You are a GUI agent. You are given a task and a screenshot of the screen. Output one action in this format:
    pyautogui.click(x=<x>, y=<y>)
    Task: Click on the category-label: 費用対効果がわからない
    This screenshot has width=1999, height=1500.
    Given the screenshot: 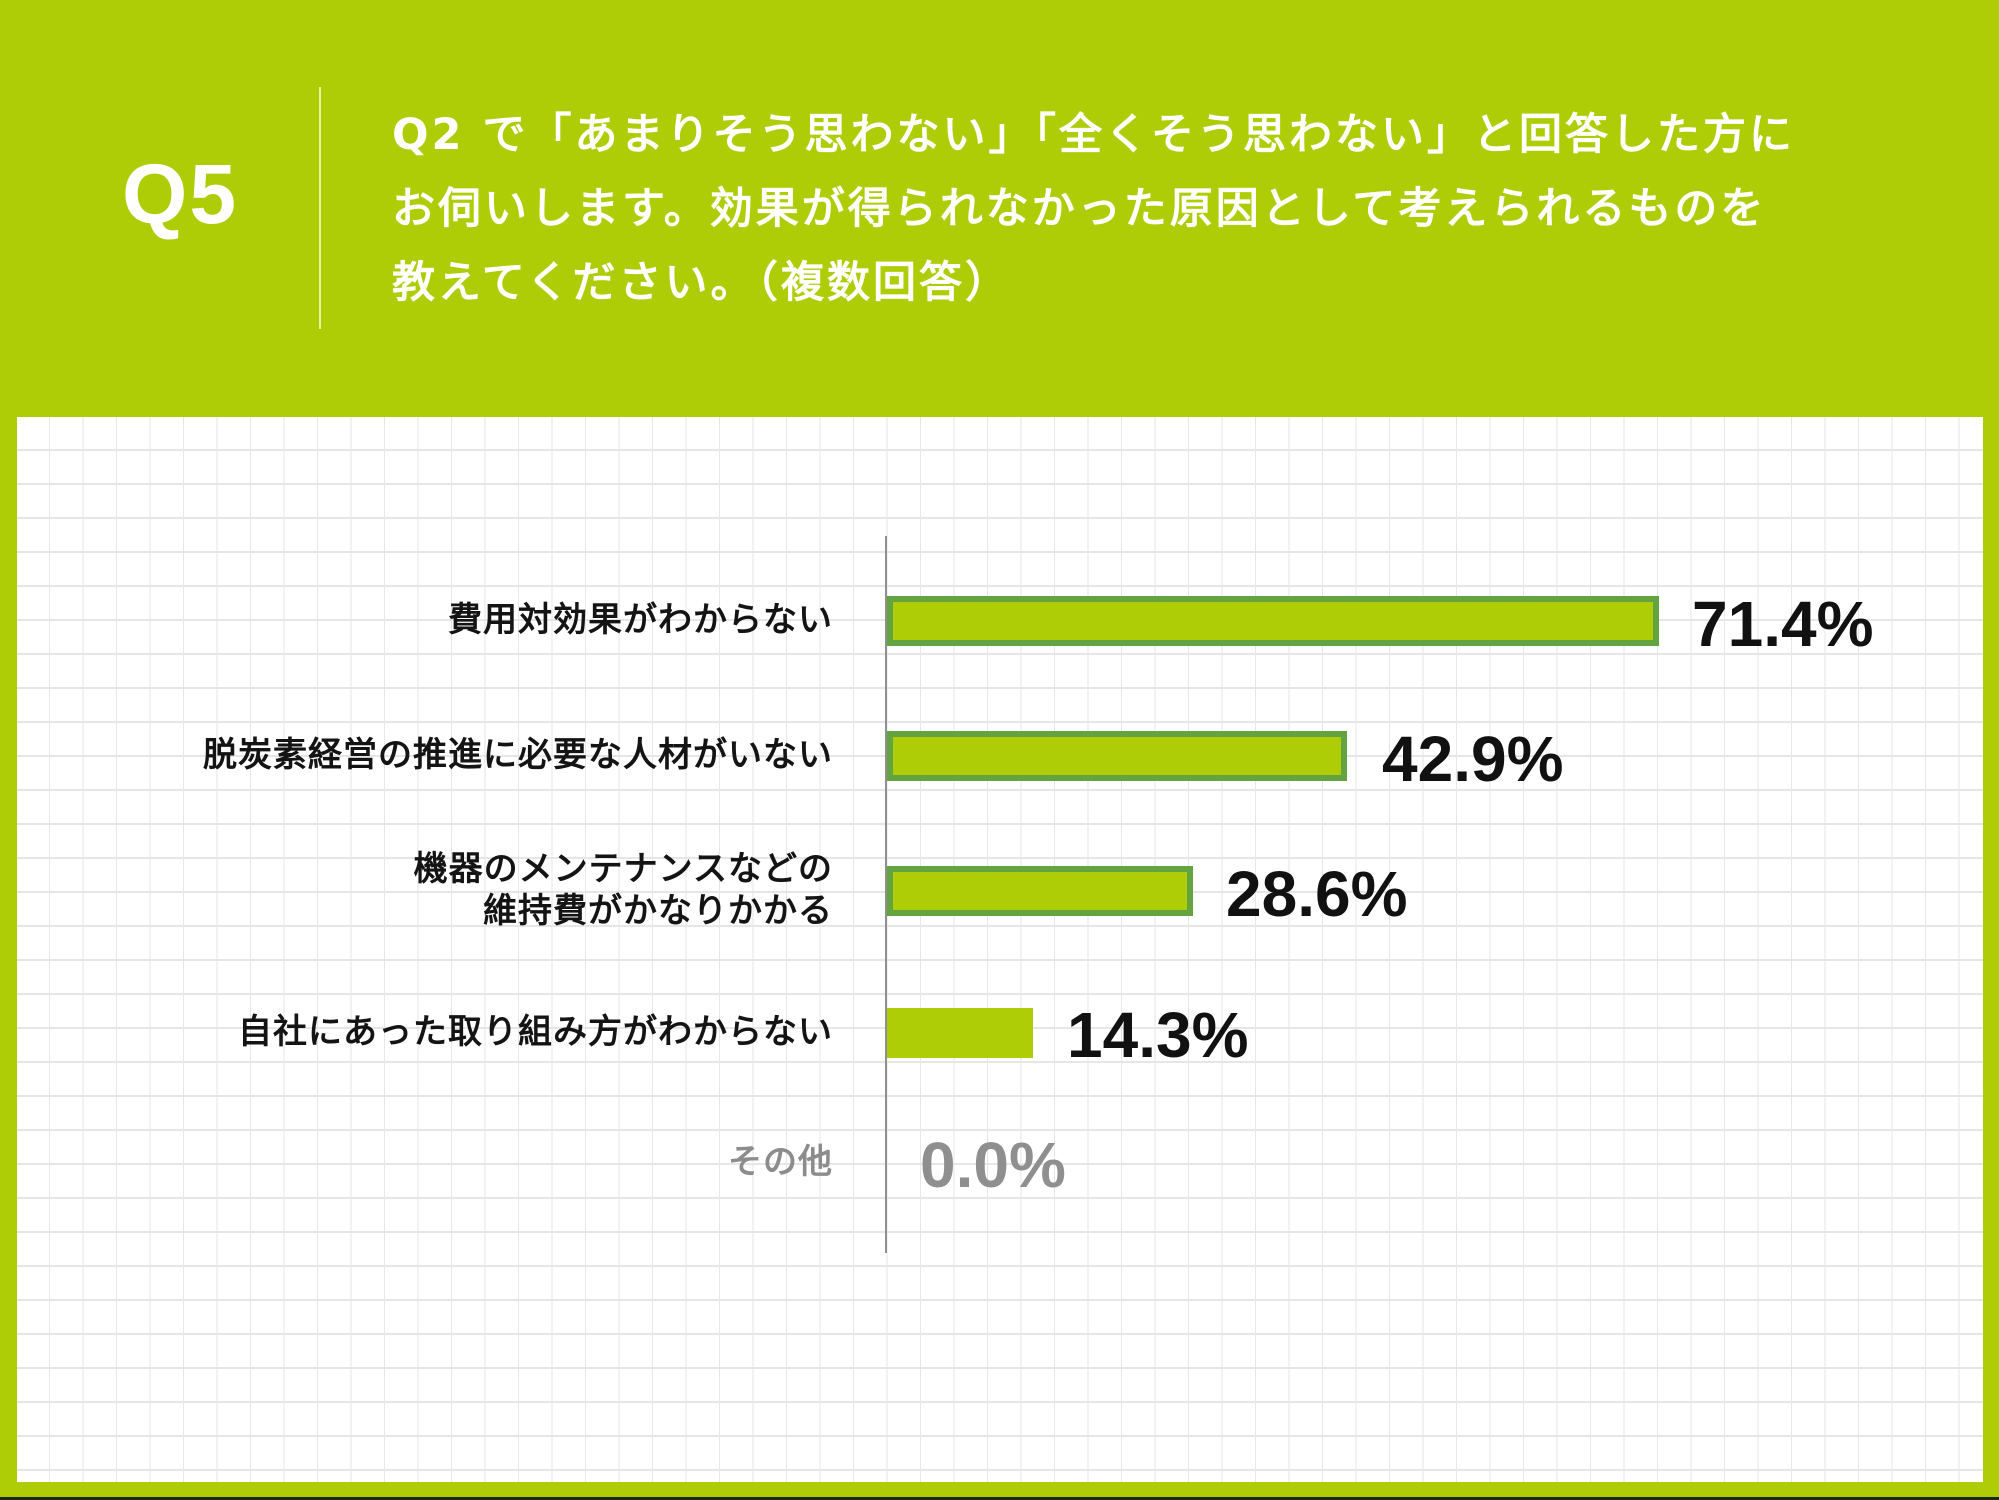 What is the action you would take?
    pyautogui.click(x=640, y=620)
    